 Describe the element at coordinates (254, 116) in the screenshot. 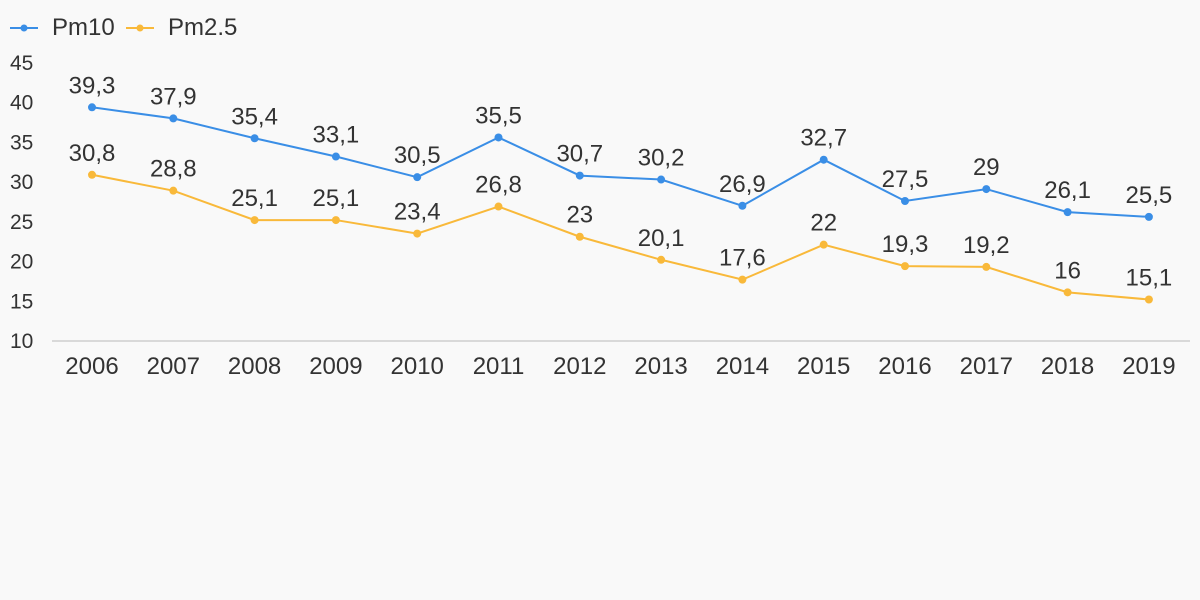

I see `data-label-pm10: 35,4` at that location.